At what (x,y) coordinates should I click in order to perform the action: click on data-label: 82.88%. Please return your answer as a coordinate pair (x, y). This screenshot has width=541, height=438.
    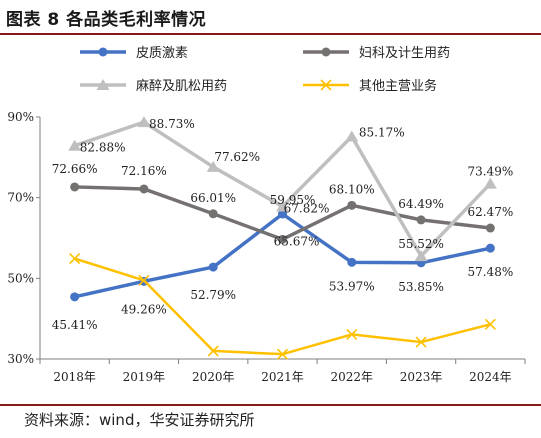
    Looking at the image, I should click on (103, 148).